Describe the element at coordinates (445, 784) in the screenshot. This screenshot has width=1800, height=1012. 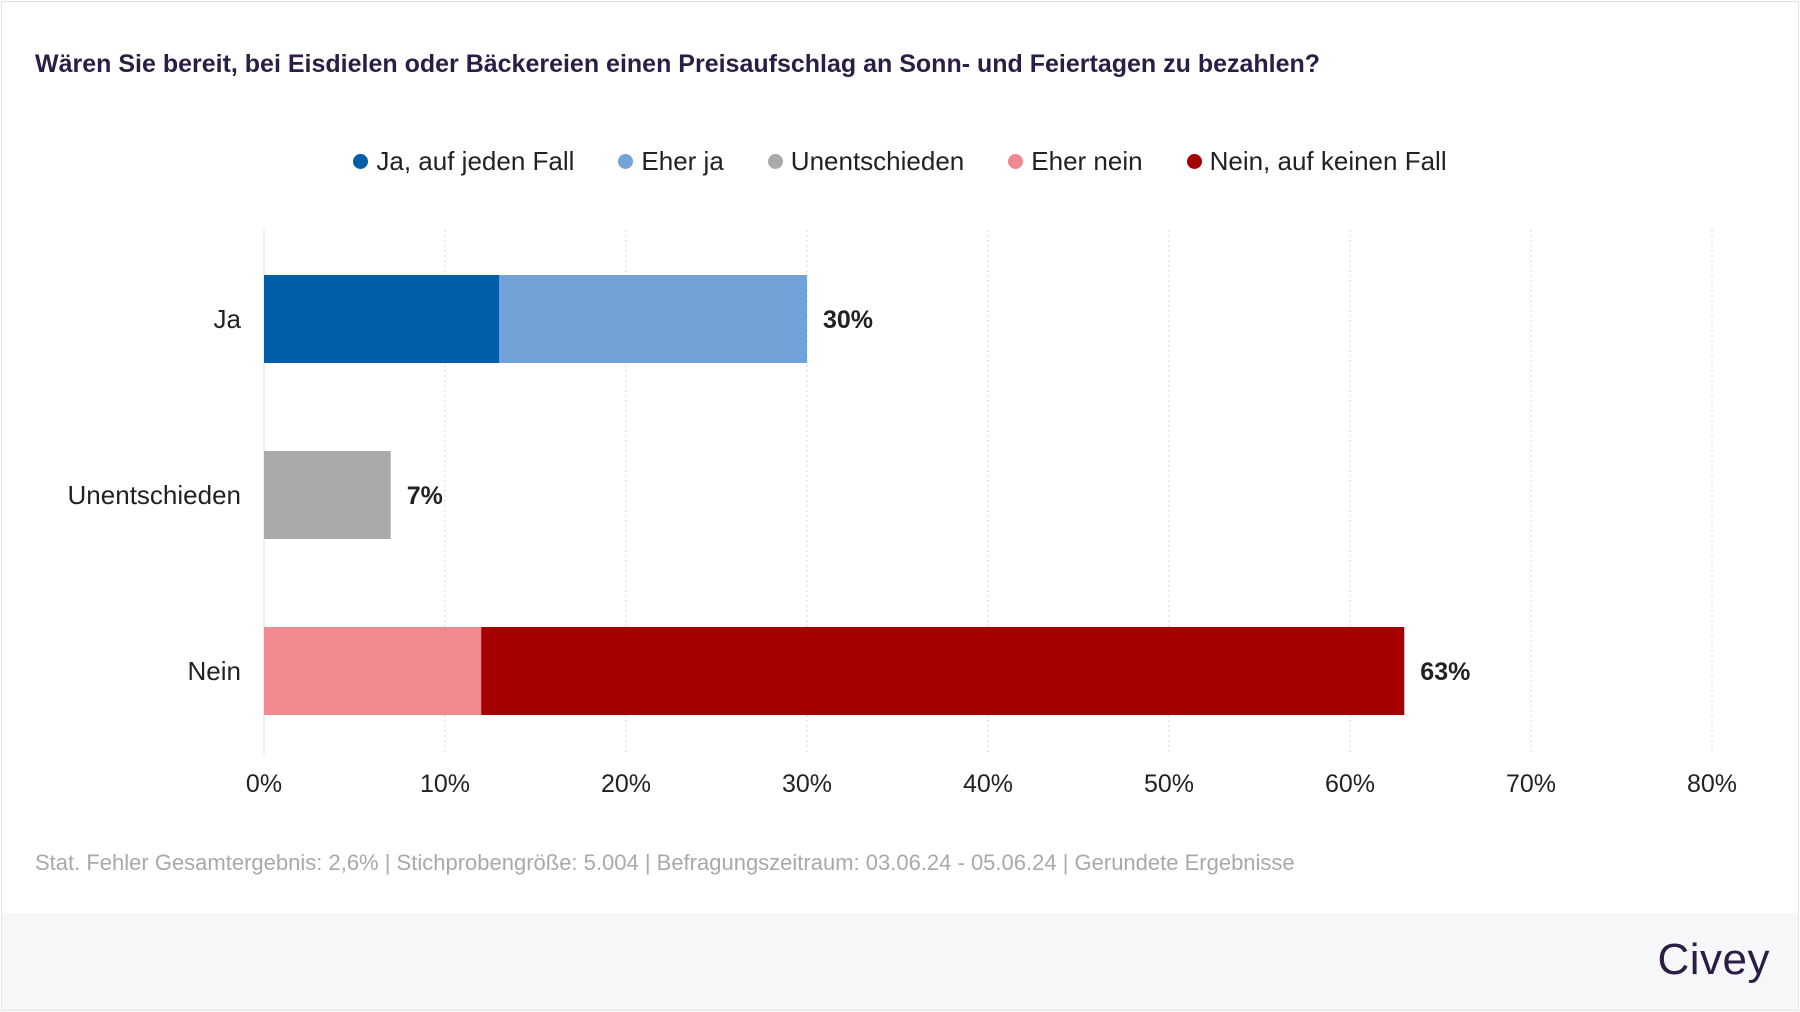
I see `x-tick-label: 10%` at that location.